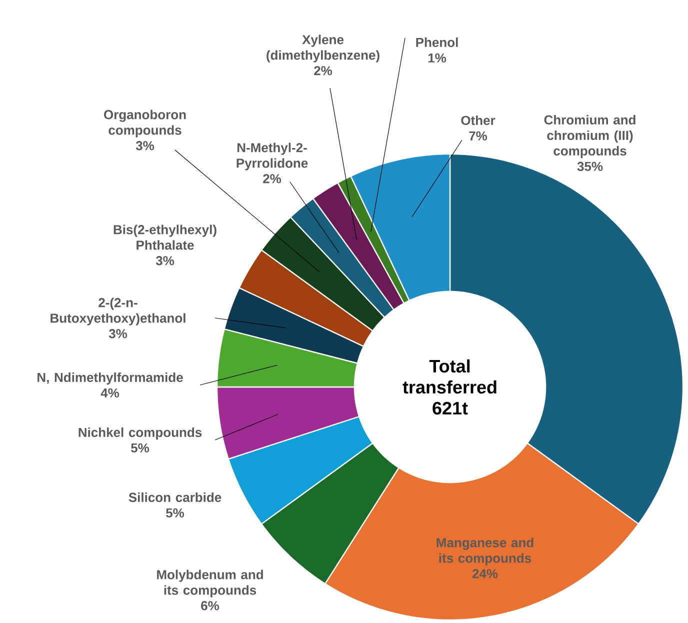  Describe the element at coordinates (590, 136) in the screenshot. I see `slice-label: Chromium and chromium (III) compounds` at that location.